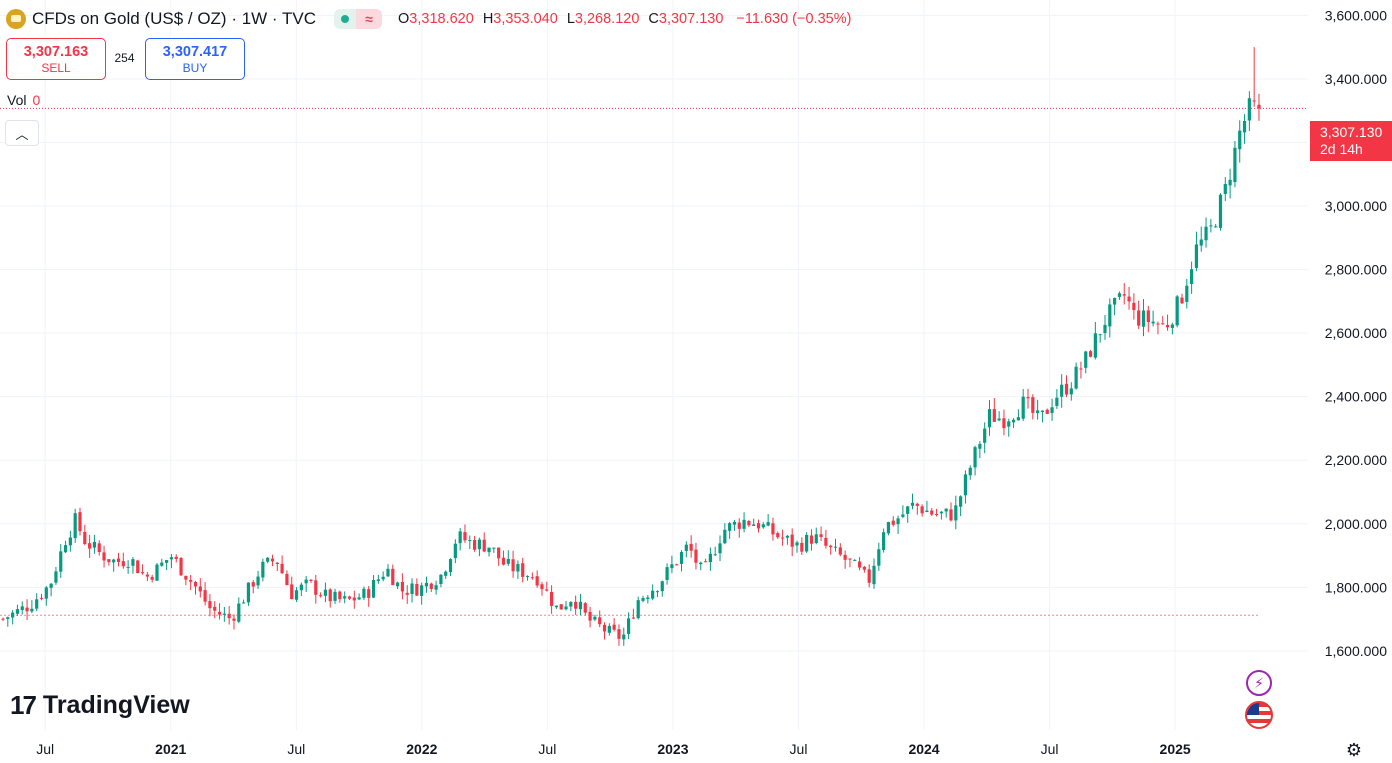 The image size is (1392, 763). Describe the element at coordinates (174, 18) in the screenshot. I see `symbol-title: CFDs on Gold (US$ / OZ) · 1W · TVC` at that location.